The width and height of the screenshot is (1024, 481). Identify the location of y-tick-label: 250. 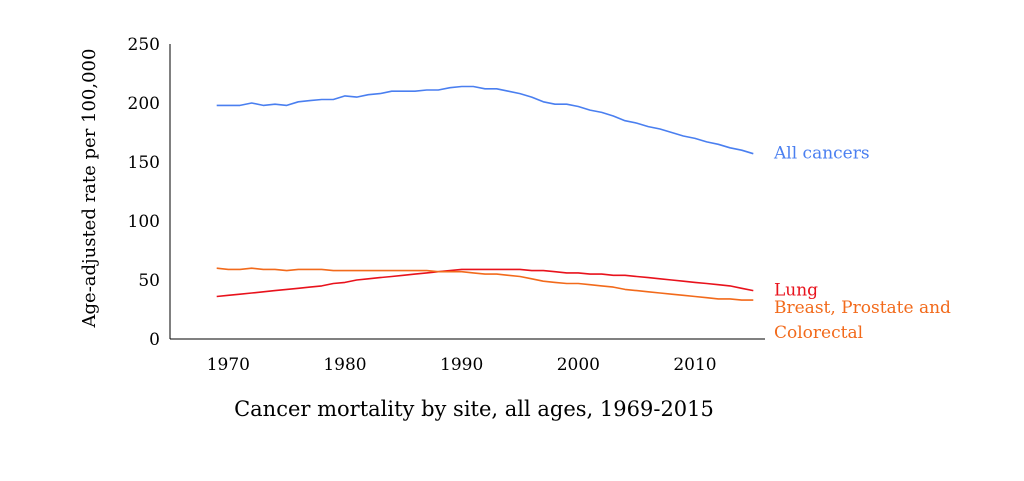
(144, 45).